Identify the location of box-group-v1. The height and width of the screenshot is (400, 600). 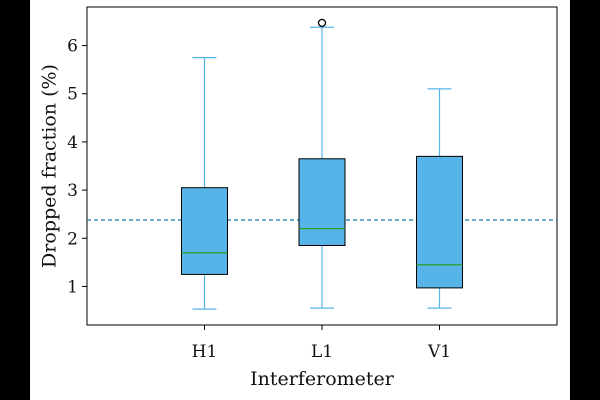
(439, 198).